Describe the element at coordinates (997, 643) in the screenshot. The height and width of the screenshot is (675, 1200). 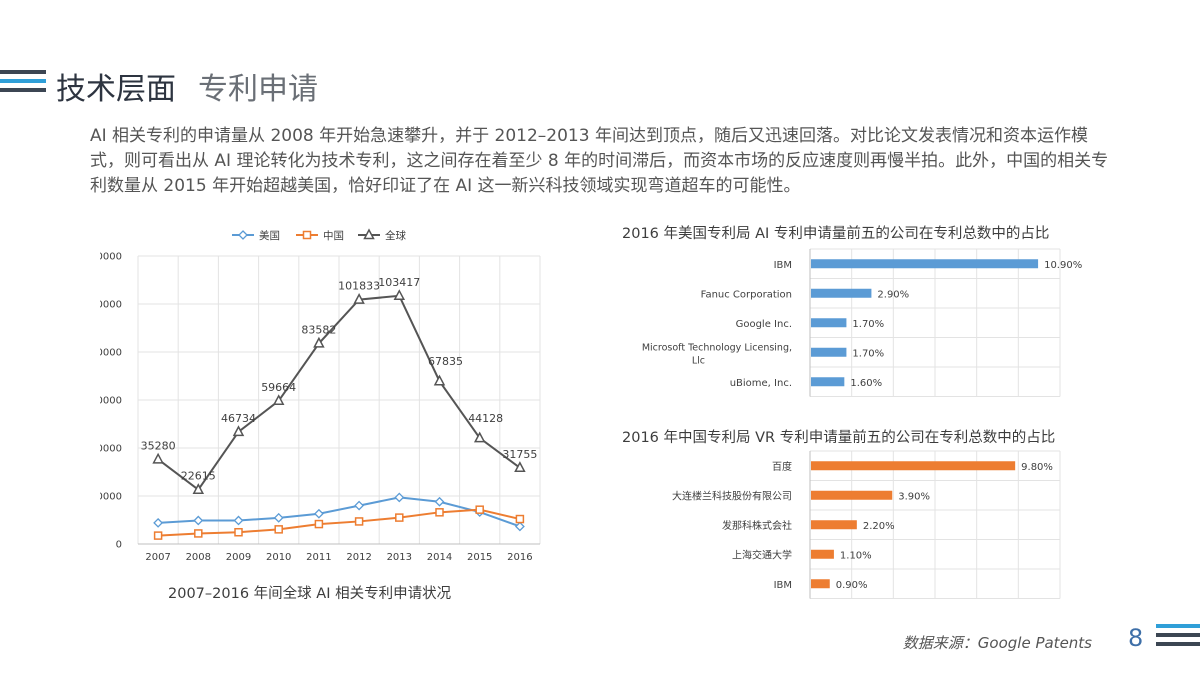
I see `data-source: 数据来源：Google Patents` at that location.